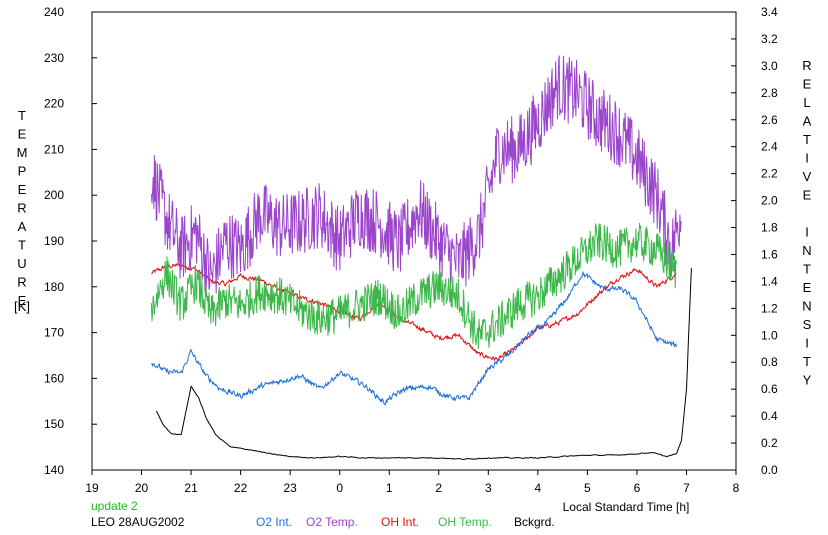 This screenshot has height=535, width=828. What do you see at coordinates (769, 120) in the screenshot?
I see `right-tick-label: 2.6` at bounding box center [769, 120].